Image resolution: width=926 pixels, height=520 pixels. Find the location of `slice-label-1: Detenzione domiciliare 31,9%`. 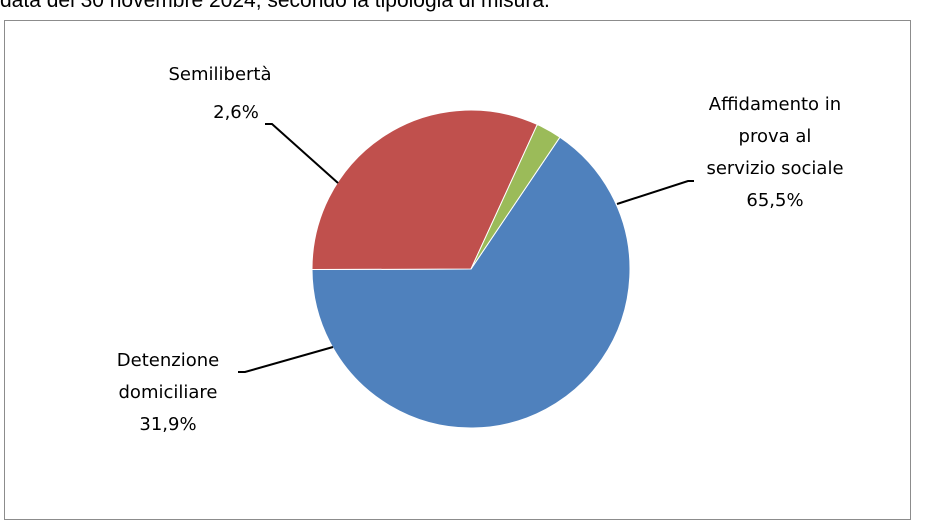

slice-label-1: Detenzione domiciliare 31,9% is located at coordinates (168, 392).